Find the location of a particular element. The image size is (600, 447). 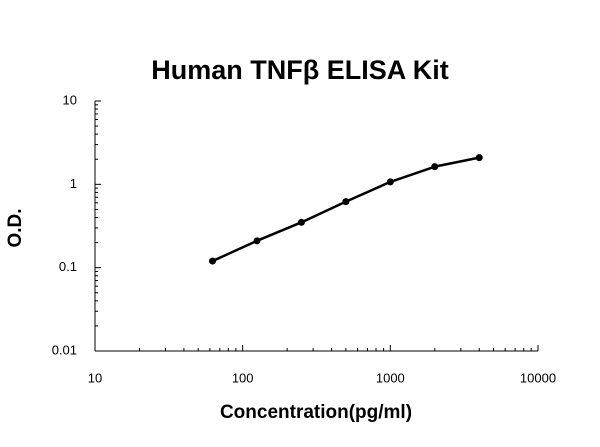

chart-title: Human TNFβ ELISA Kit is located at coordinates (299, 70).